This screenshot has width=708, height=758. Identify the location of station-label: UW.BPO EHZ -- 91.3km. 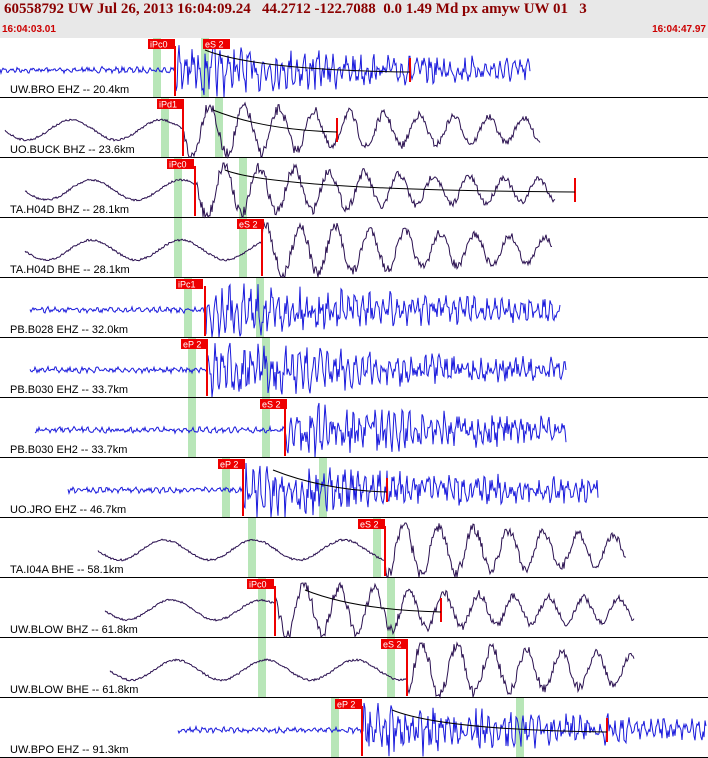
(69, 750).